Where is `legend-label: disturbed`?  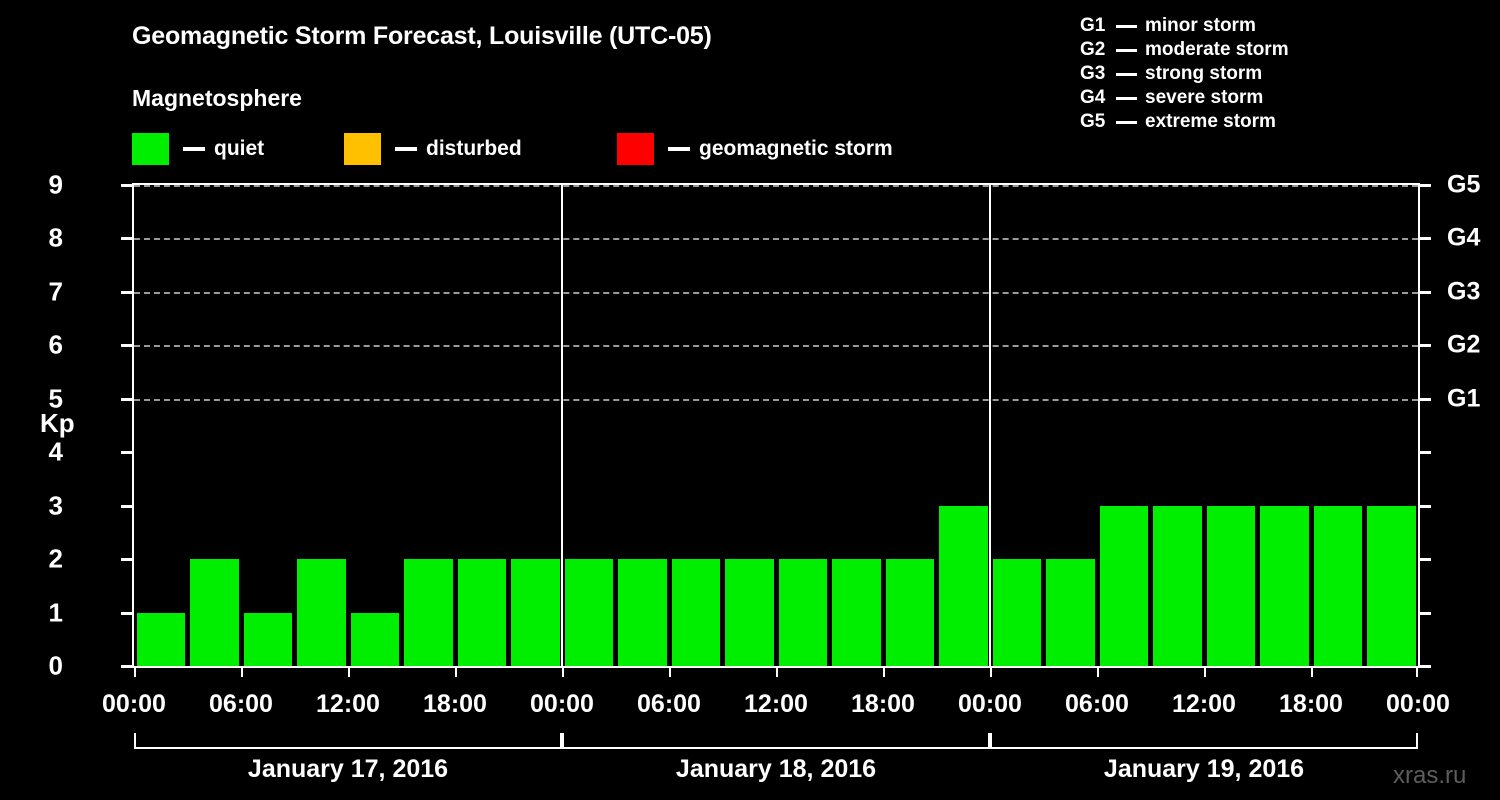 legend-label: disturbed is located at coordinates (474, 148).